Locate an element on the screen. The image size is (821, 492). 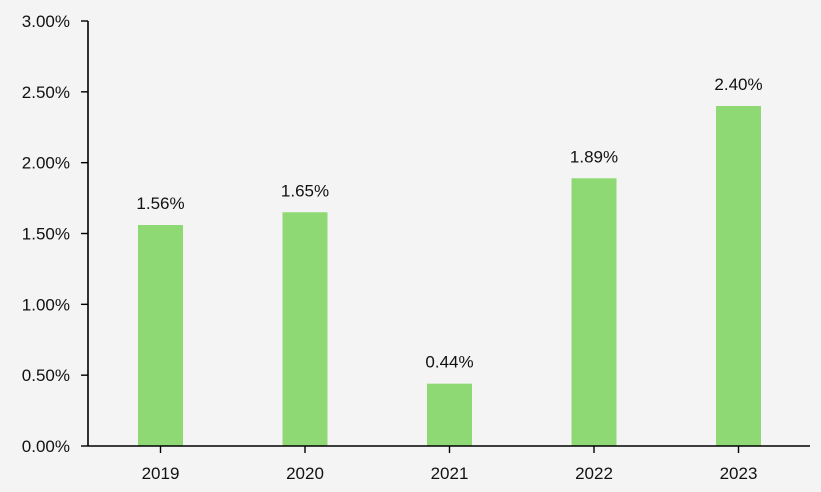
y-tick-label: 1.00% is located at coordinates (46, 304).